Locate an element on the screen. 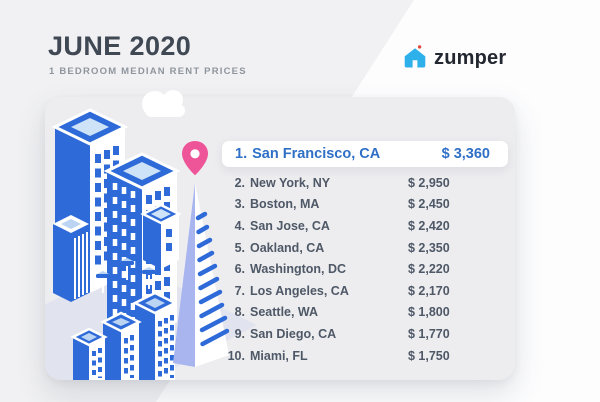  rank-number: 7. is located at coordinates (239, 290).